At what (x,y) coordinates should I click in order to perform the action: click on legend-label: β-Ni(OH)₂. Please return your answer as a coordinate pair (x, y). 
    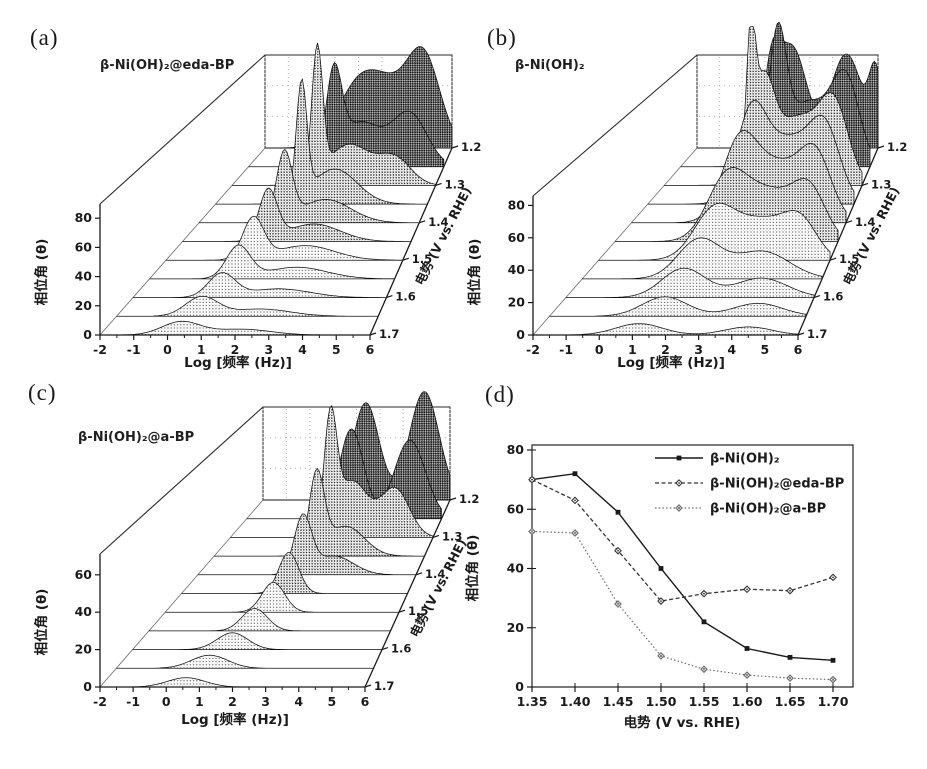
    Looking at the image, I should click on (745, 459).